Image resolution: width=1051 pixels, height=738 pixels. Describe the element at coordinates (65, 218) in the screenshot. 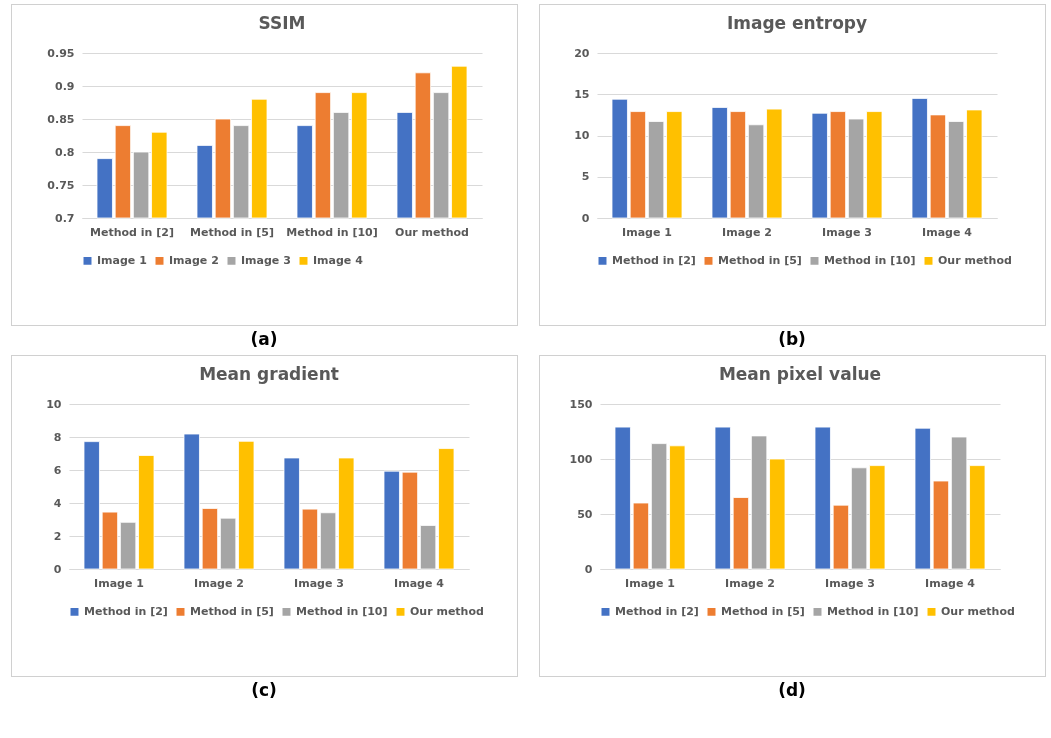

I see `y-tick-label: 0.7` at that location.